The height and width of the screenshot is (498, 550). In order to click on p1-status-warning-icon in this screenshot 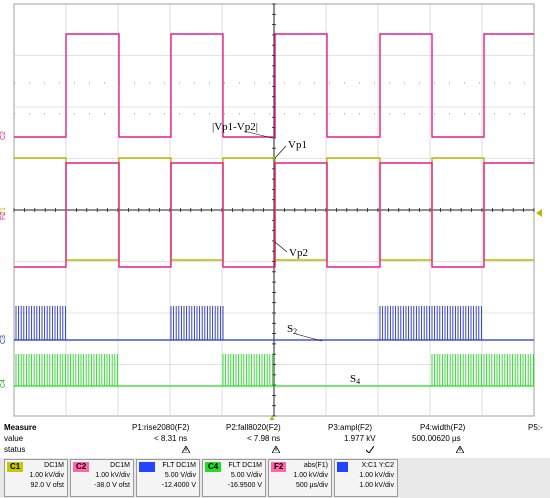, I will do `click(186, 449)`.